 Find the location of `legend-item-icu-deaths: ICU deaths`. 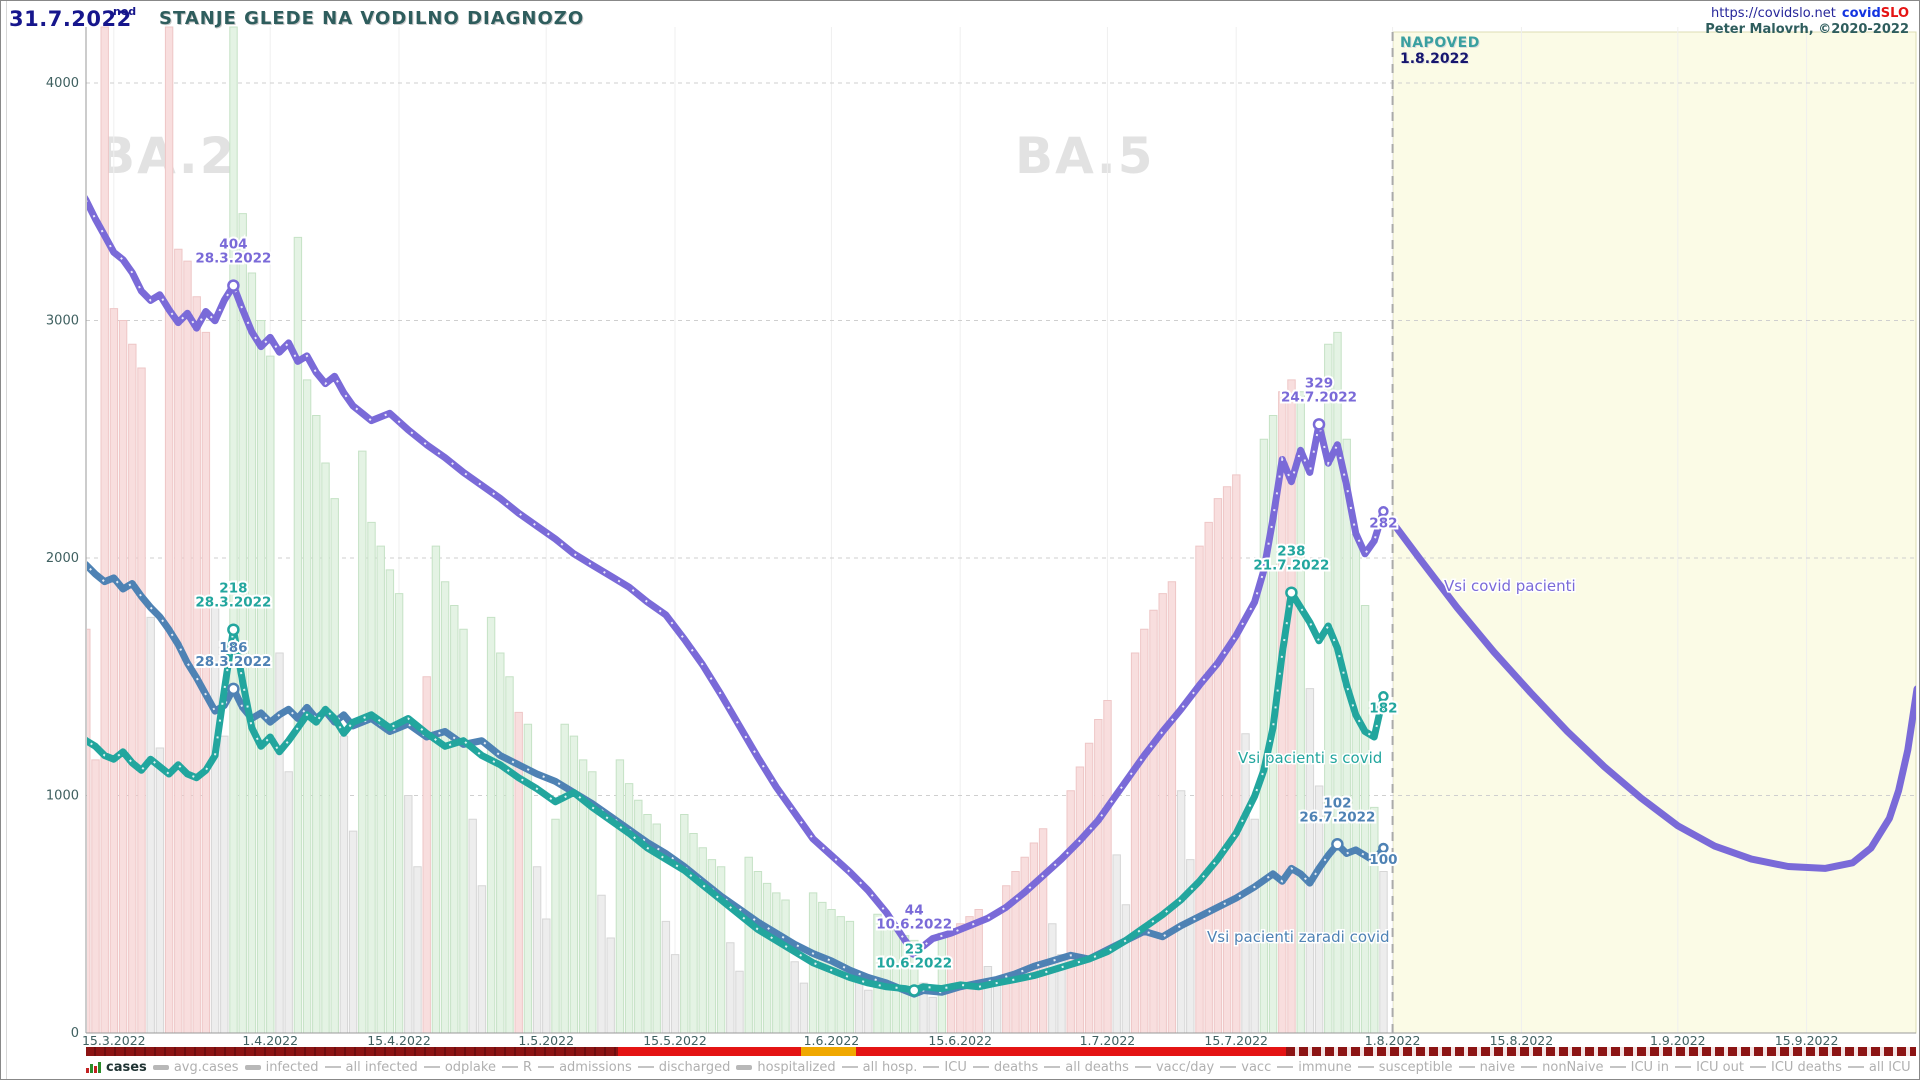

legend-item-icu-deaths: ICU deaths is located at coordinates (1795, 1067).